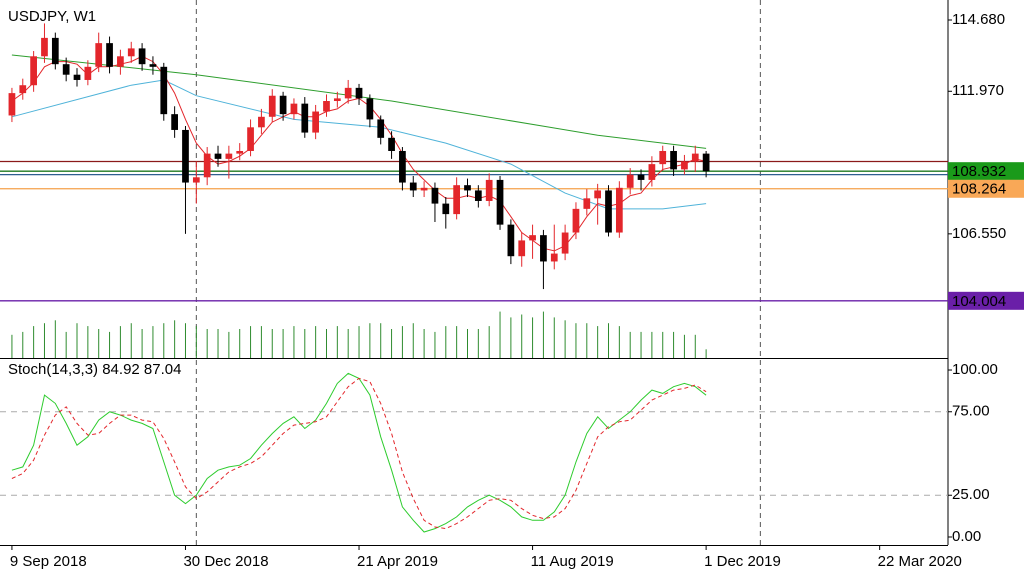 This screenshot has width=1024, height=577. Describe the element at coordinates (48, 561) in the screenshot. I see `x-tick-label: 9 Sep 2018` at that location.